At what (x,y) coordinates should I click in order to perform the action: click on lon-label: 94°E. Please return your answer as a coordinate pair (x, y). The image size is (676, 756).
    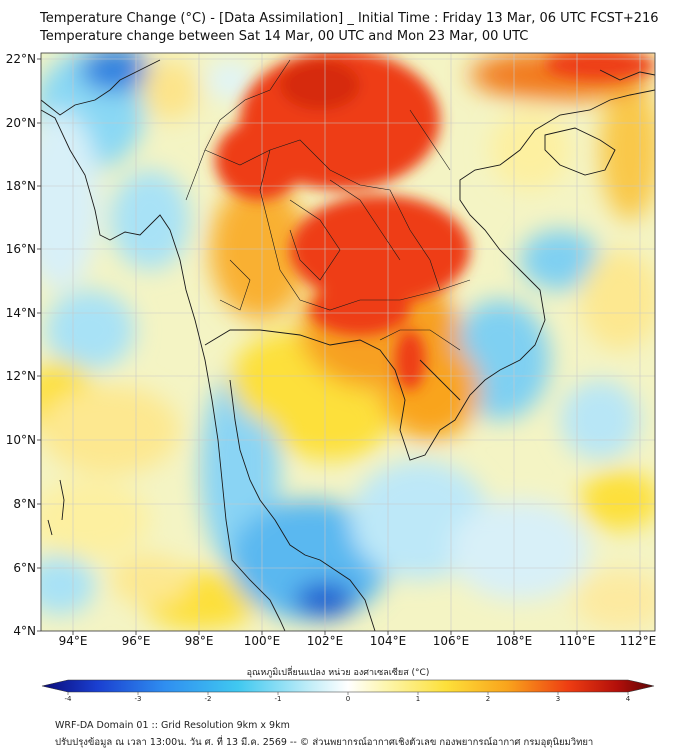
    Looking at the image, I should click on (73, 641).